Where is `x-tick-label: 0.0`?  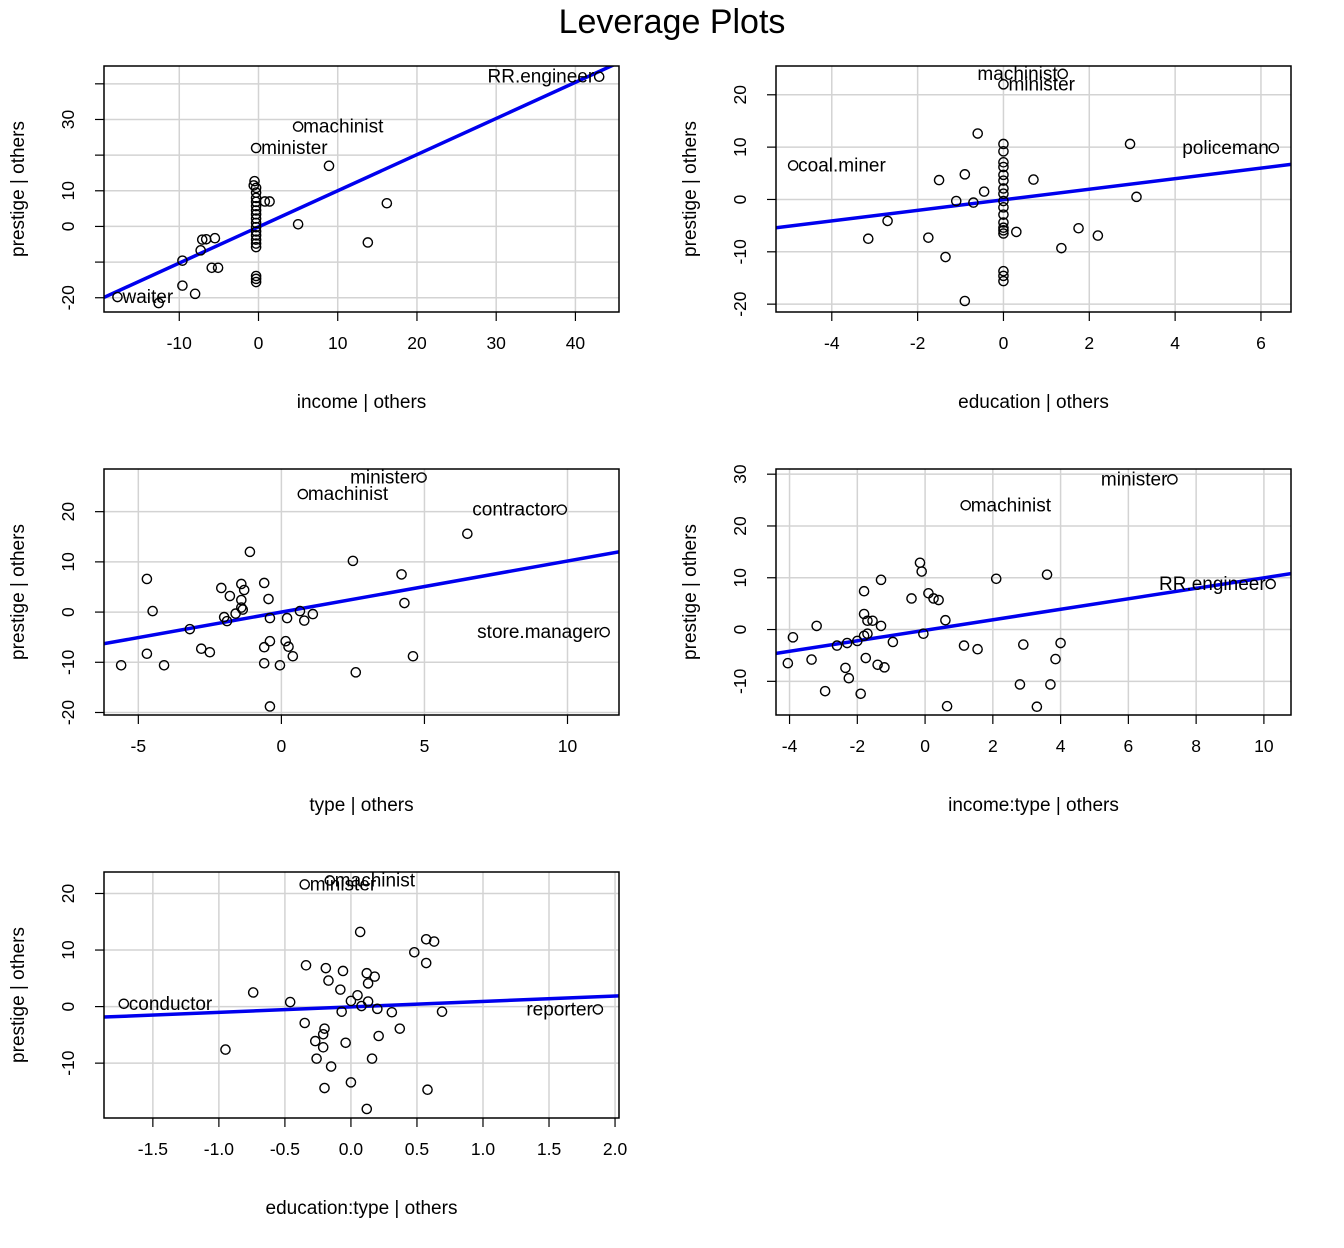 x-tick-label: 0.0 is located at coordinates (351, 1149).